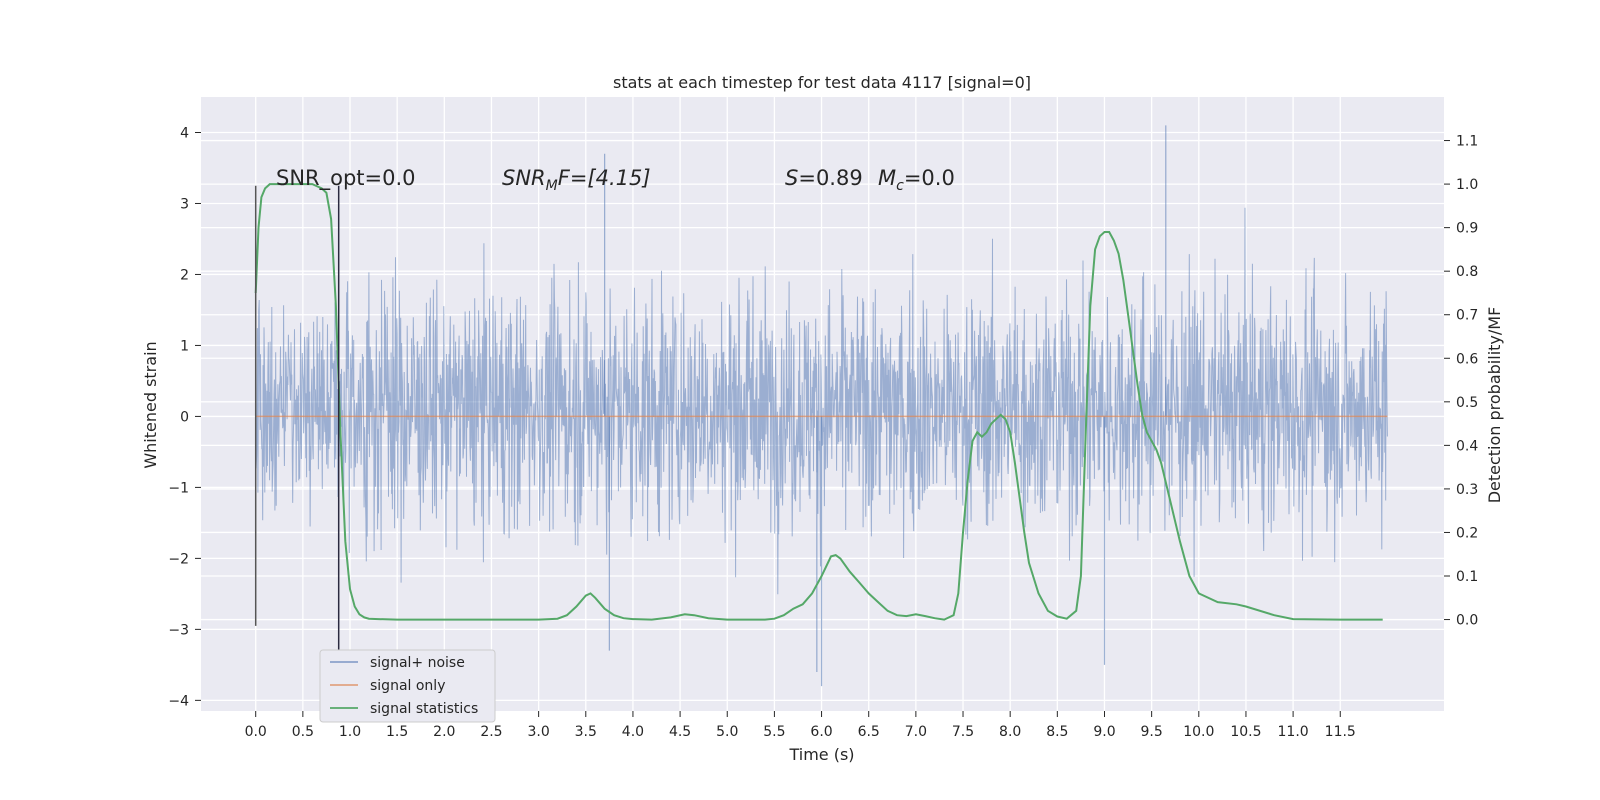 Image resolution: width=1600 pixels, height=800 pixels. Describe the element at coordinates (1198, 732) in the screenshot. I see `x-tick-label: 10.0` at that location.